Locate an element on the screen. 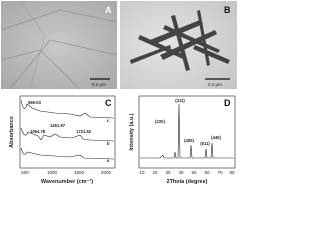 The image size is (320, 240). x-tick-label: 80 is located at coordinates (232, 172).